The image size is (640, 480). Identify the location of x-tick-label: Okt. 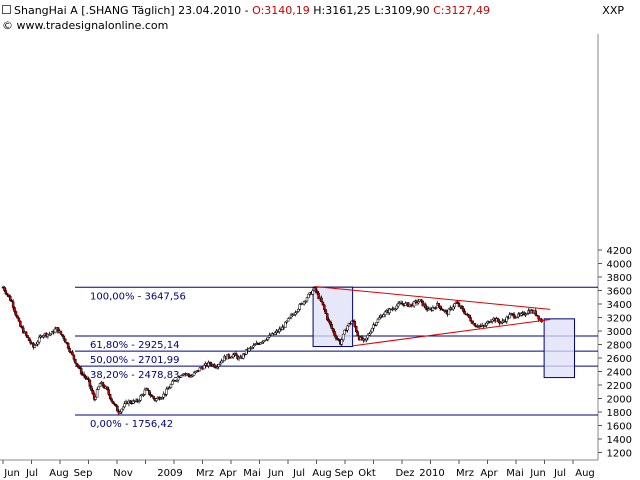
(367, 473).